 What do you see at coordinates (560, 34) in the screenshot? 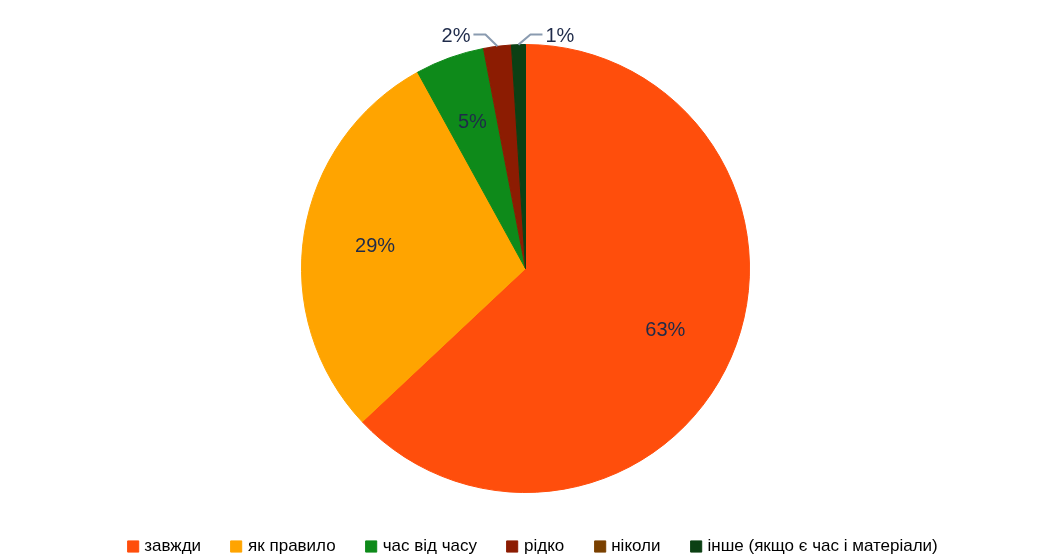
I see `data-label: 1%` at bounding box center [560, 34].